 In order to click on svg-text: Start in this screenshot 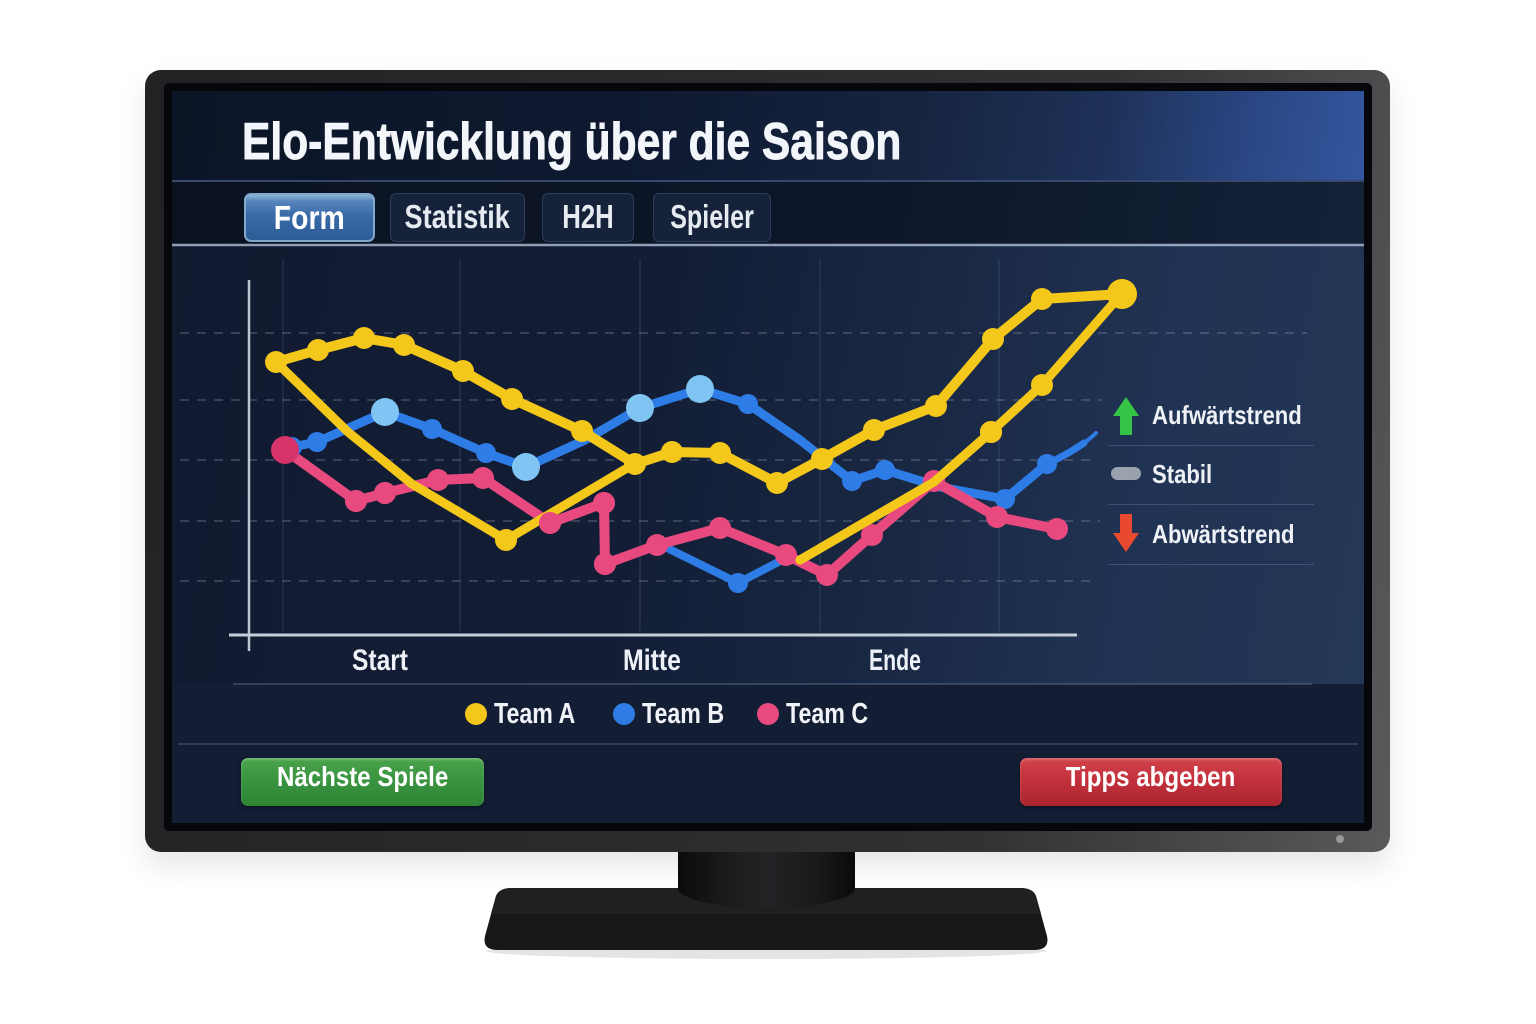, I will do `click(380, 660)`.